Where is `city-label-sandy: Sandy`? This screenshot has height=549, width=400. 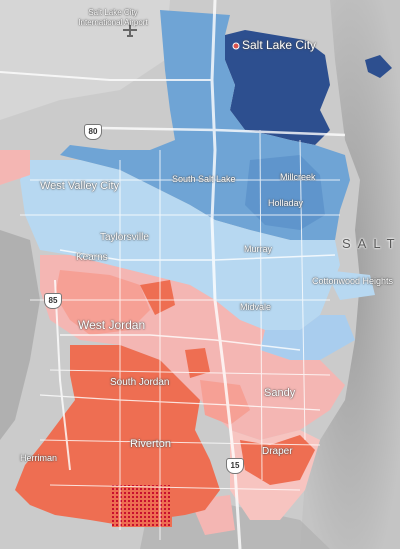 city-label-sandy: Sandy is located at coordinates (280, 393).